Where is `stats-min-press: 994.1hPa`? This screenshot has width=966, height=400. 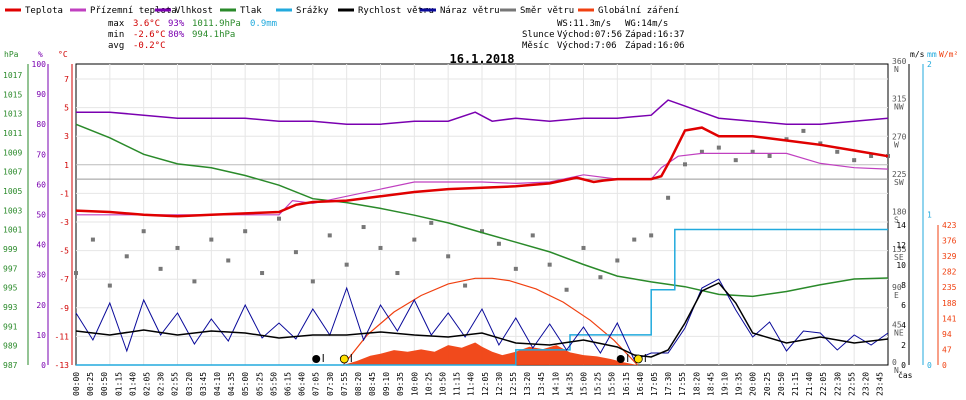
stats-min-press: 994.1hPa is located at coordinates (213, 35).